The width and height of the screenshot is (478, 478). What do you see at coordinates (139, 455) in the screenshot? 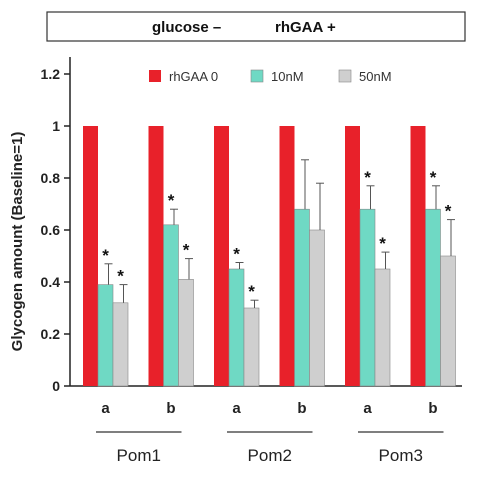
I see `group-label-pom1: Pom1` at bounding box center [139, 455].